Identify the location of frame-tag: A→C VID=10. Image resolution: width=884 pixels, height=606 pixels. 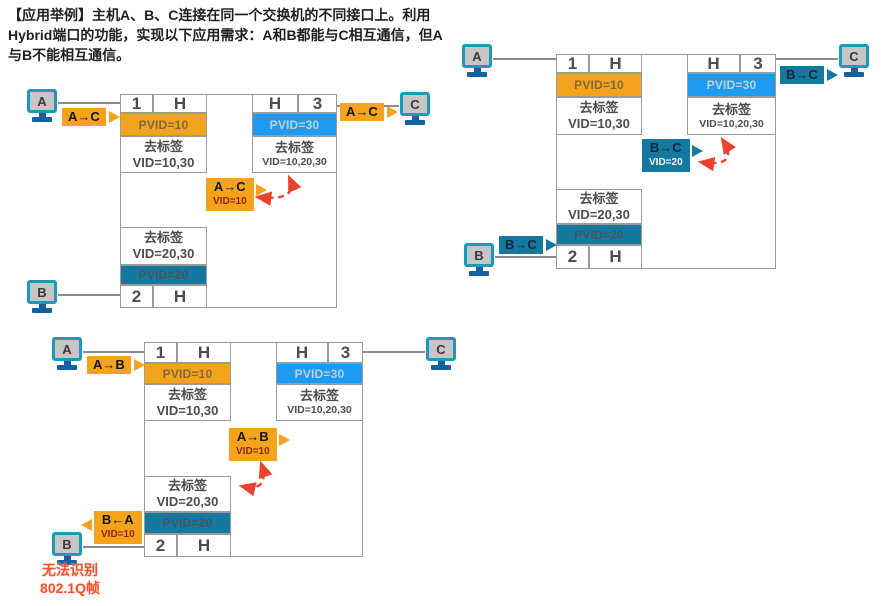
(236, 194).